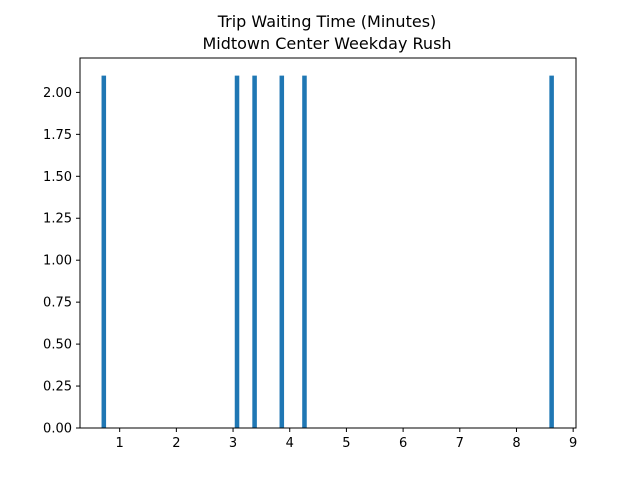 Image resolution: width=640 pixels, height=480 pixels. Describe the element at coordinates (516, 443) in the screenshot. I see `x-tick-label-7: 8` at that location.